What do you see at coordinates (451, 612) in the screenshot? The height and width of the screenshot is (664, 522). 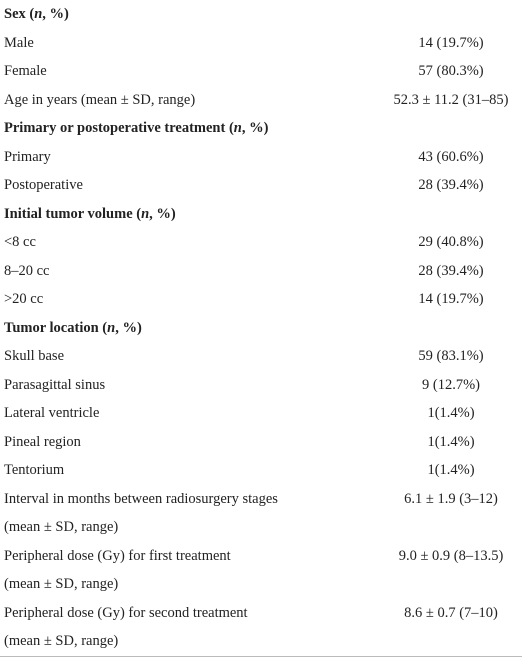 I see `row-value: 8.6 ± 0.7 (7–10)` at bounding box center [451, 612].